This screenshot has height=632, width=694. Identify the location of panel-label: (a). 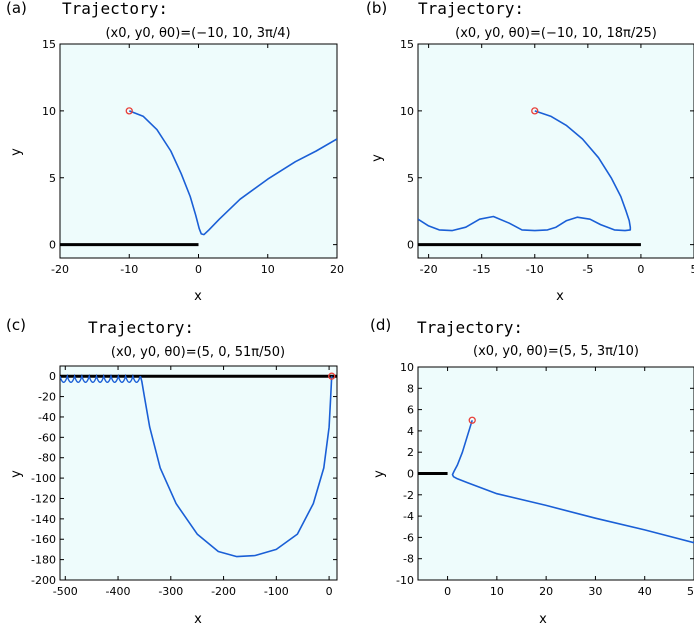
(16, 8).